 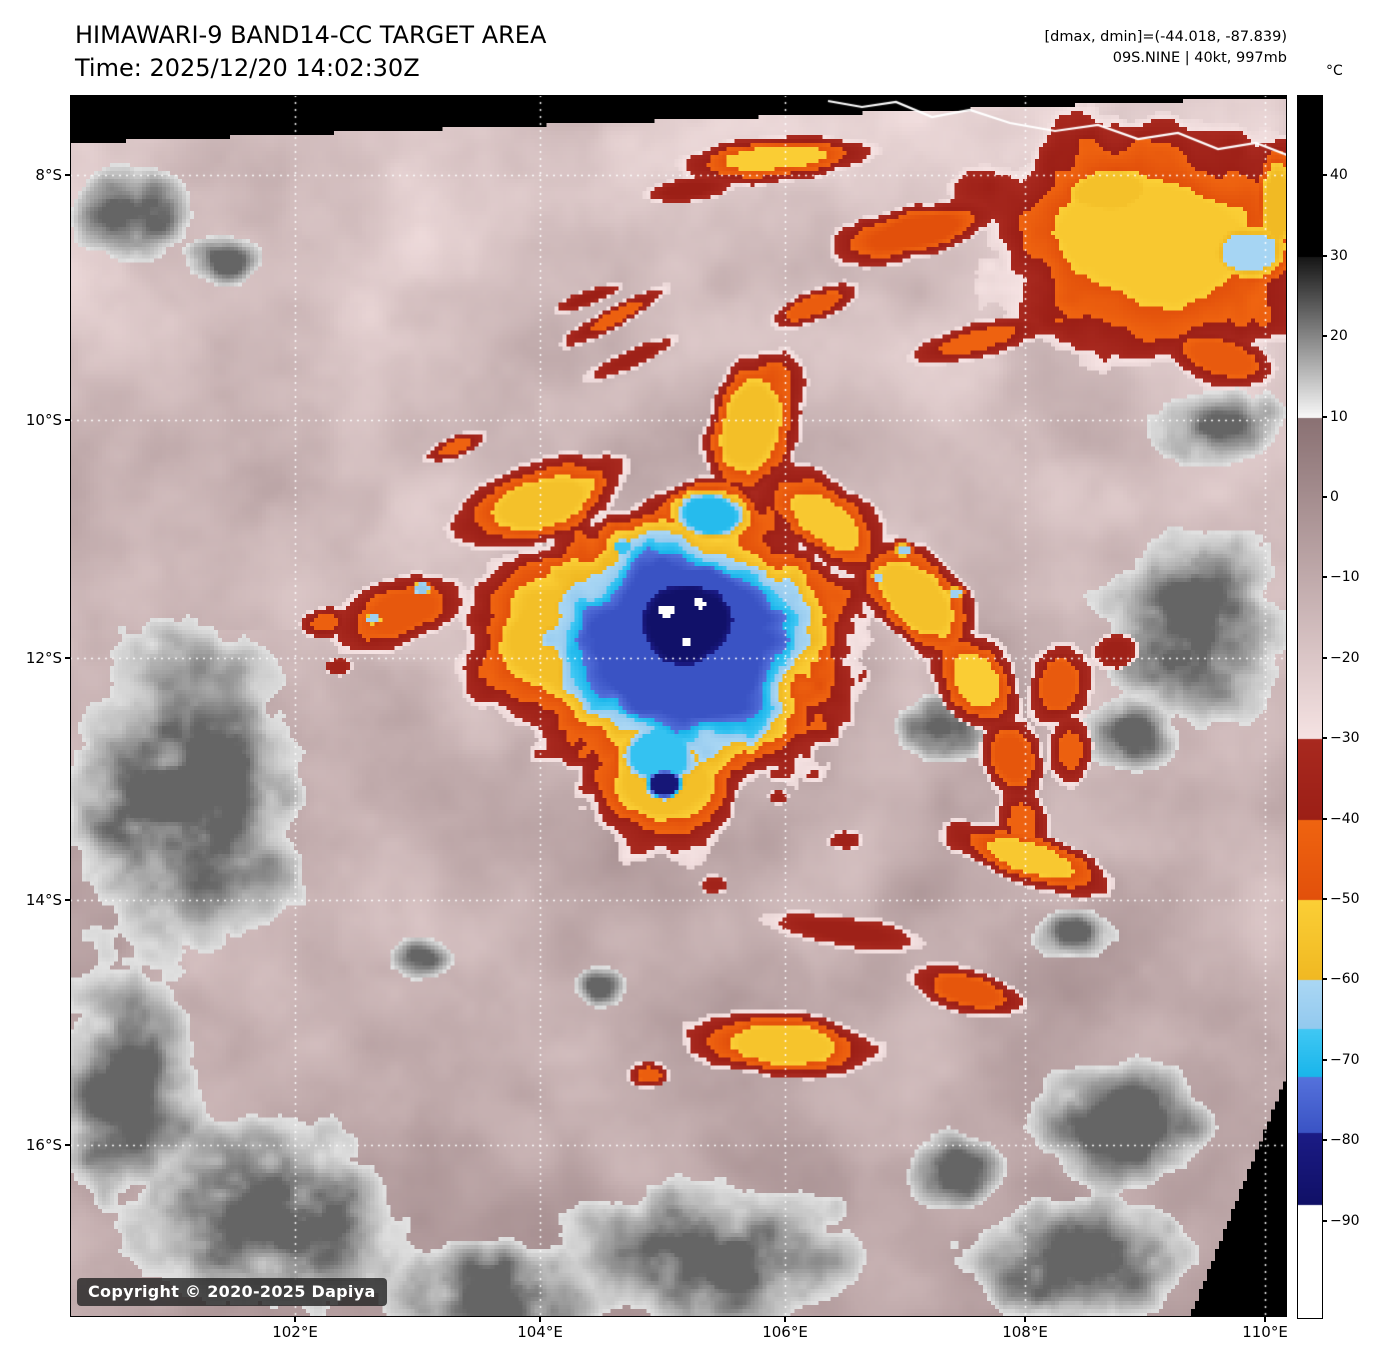 I want to click on colorbar-tick-label: −50, so click(x=1345, y=898).